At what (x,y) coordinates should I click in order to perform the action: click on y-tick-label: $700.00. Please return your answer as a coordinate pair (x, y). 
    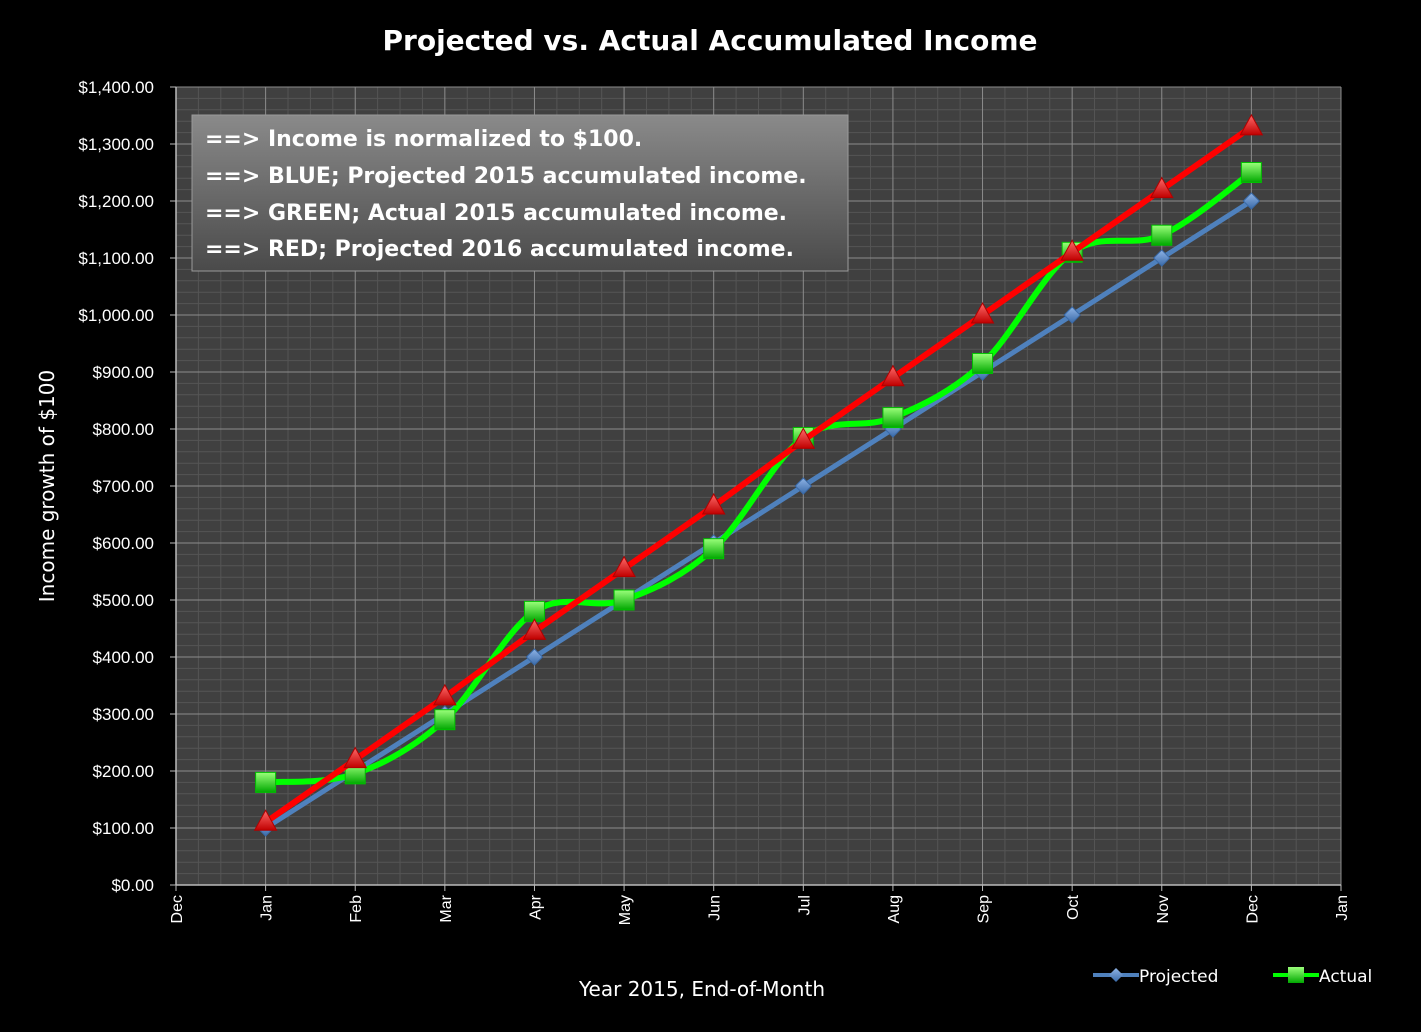
    Looking at the image, I should click on (123, 486).